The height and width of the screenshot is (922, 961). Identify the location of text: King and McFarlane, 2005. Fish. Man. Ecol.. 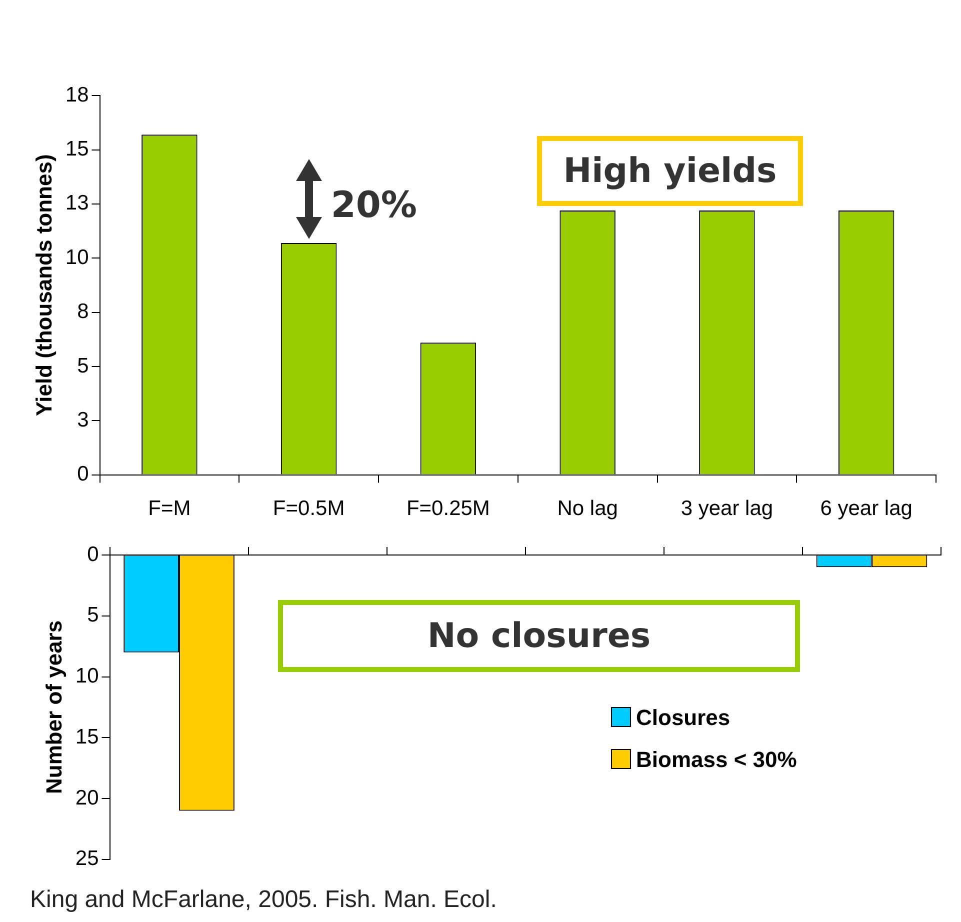
(263, 900).